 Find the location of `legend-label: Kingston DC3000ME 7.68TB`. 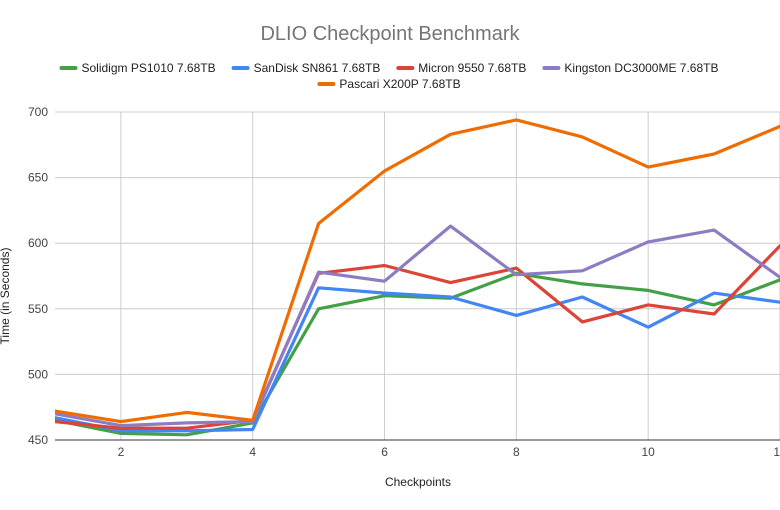

legend-label: Kingston DC3000ME 7.68TB is located at coordinates (641, 68).